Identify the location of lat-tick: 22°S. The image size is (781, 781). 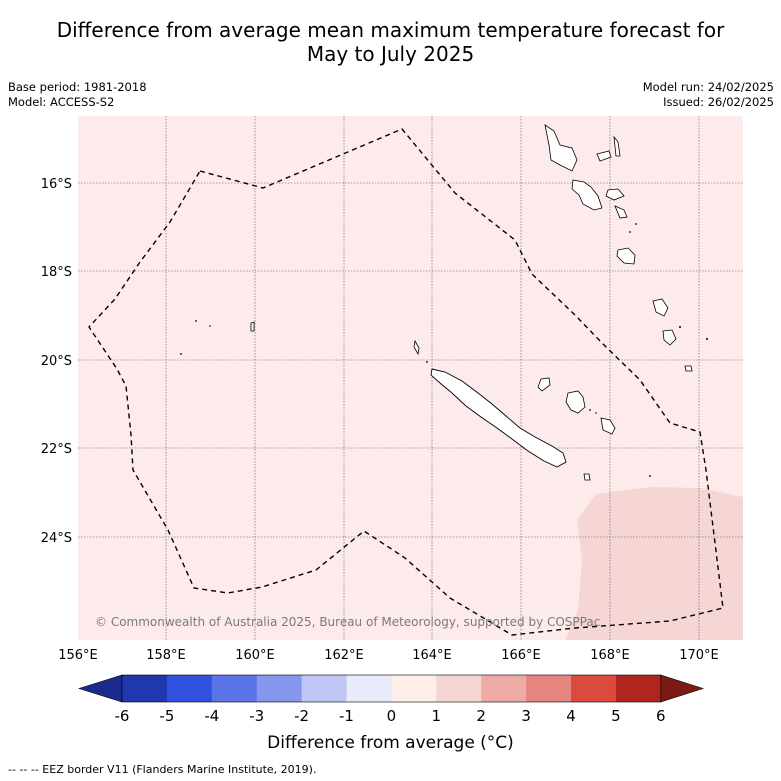
(56, 449).